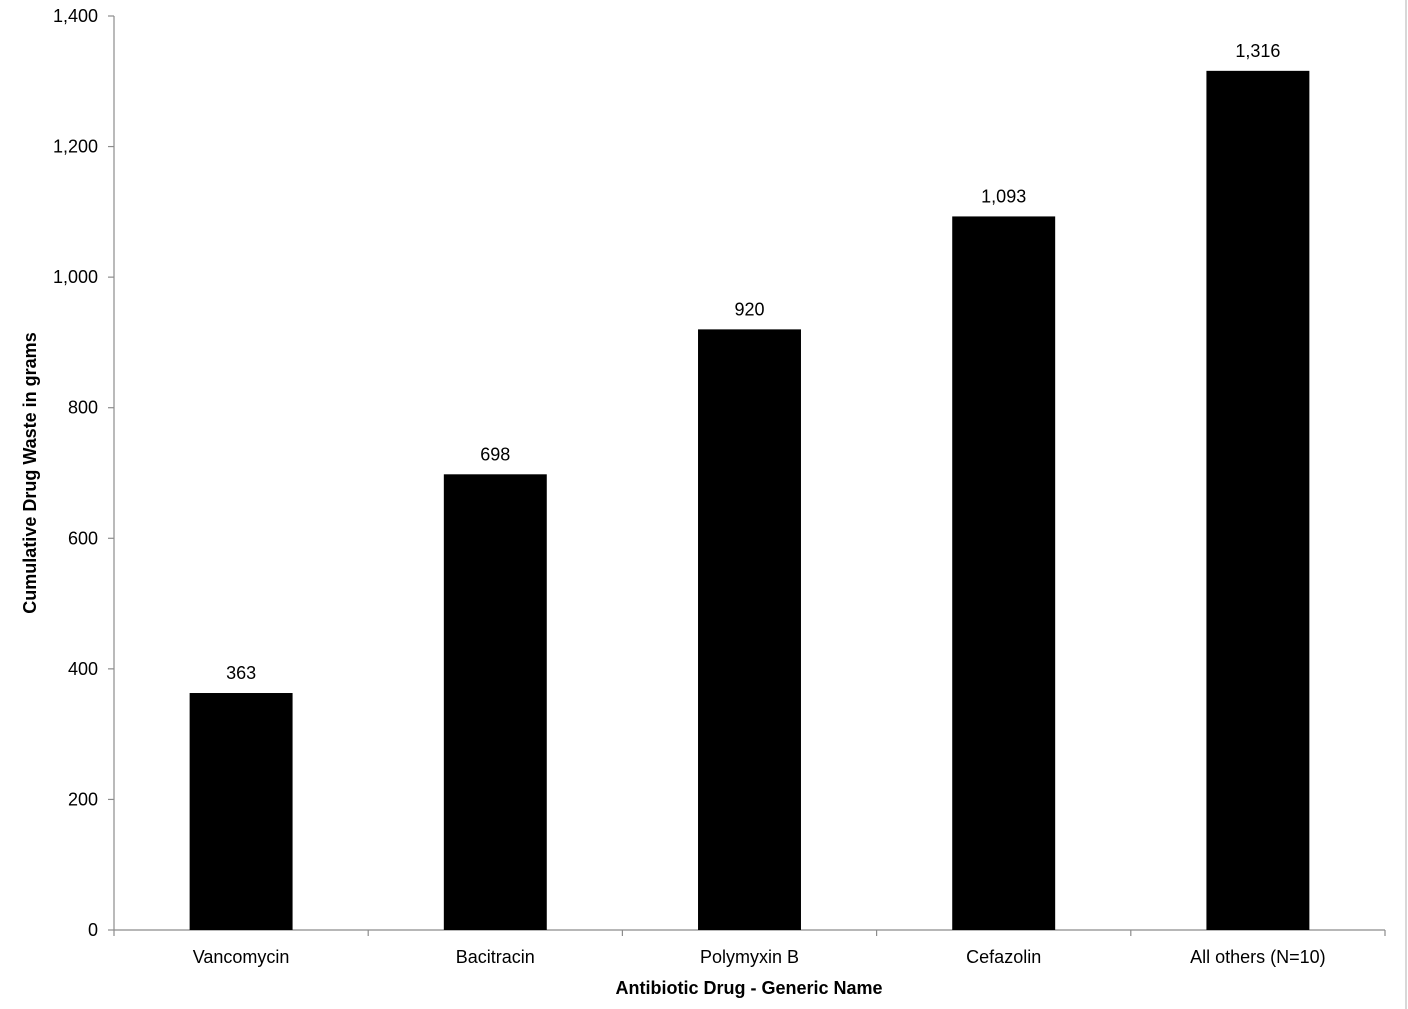 This screenshot has height=1009, width=1408. I want to click on x-tick-label: Polymyxin B, so click(749, 957).